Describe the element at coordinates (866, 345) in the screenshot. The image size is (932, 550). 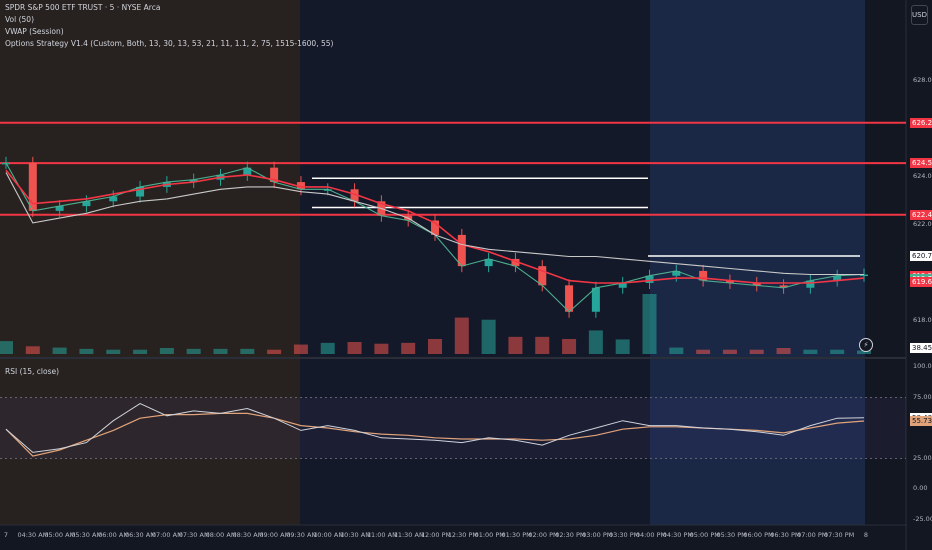
I see `scroll-to-realtime-icon: ⚡` at that location.